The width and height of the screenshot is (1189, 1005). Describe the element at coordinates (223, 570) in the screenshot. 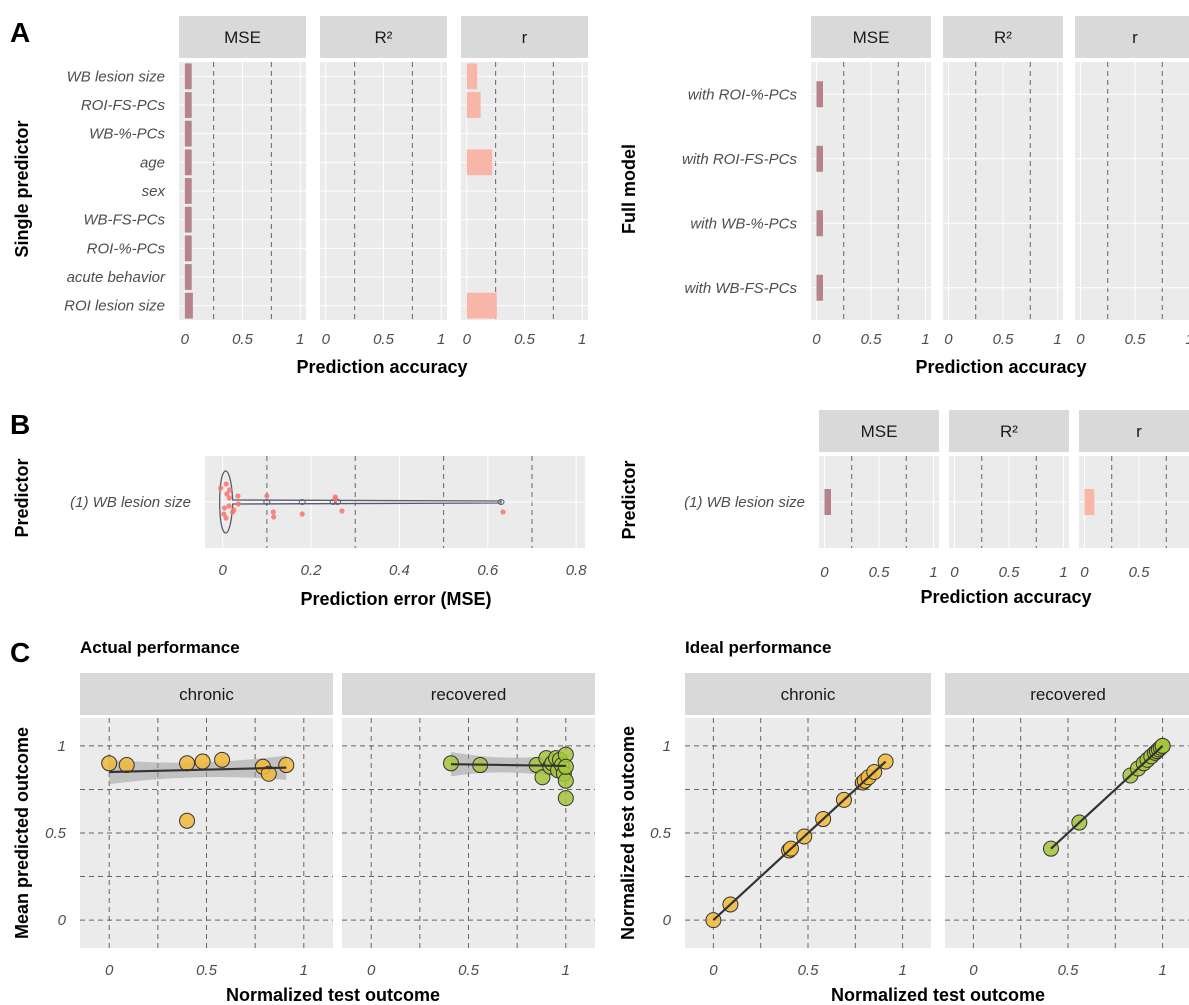

I see `b-left-x-tick: 0` at that location.